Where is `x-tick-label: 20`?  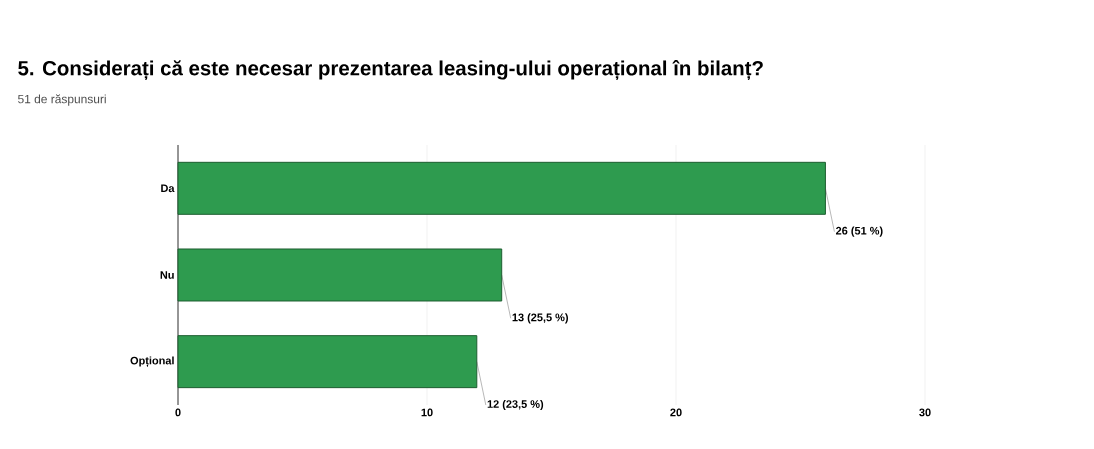
x-tick-label: 20 is located at coordinates (676, 412).